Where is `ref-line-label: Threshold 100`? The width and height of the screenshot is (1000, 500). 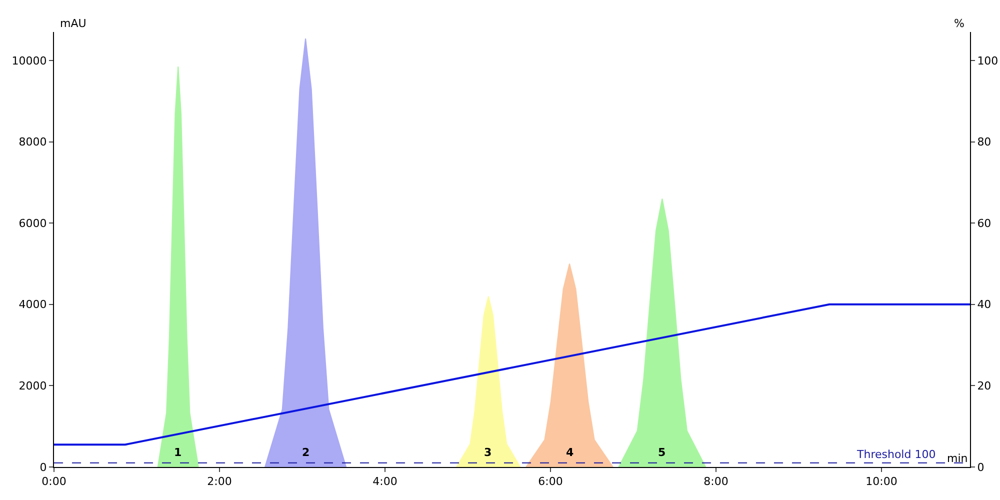 ref-line-label: Threshold 100 is located at coordinates (896, 454).